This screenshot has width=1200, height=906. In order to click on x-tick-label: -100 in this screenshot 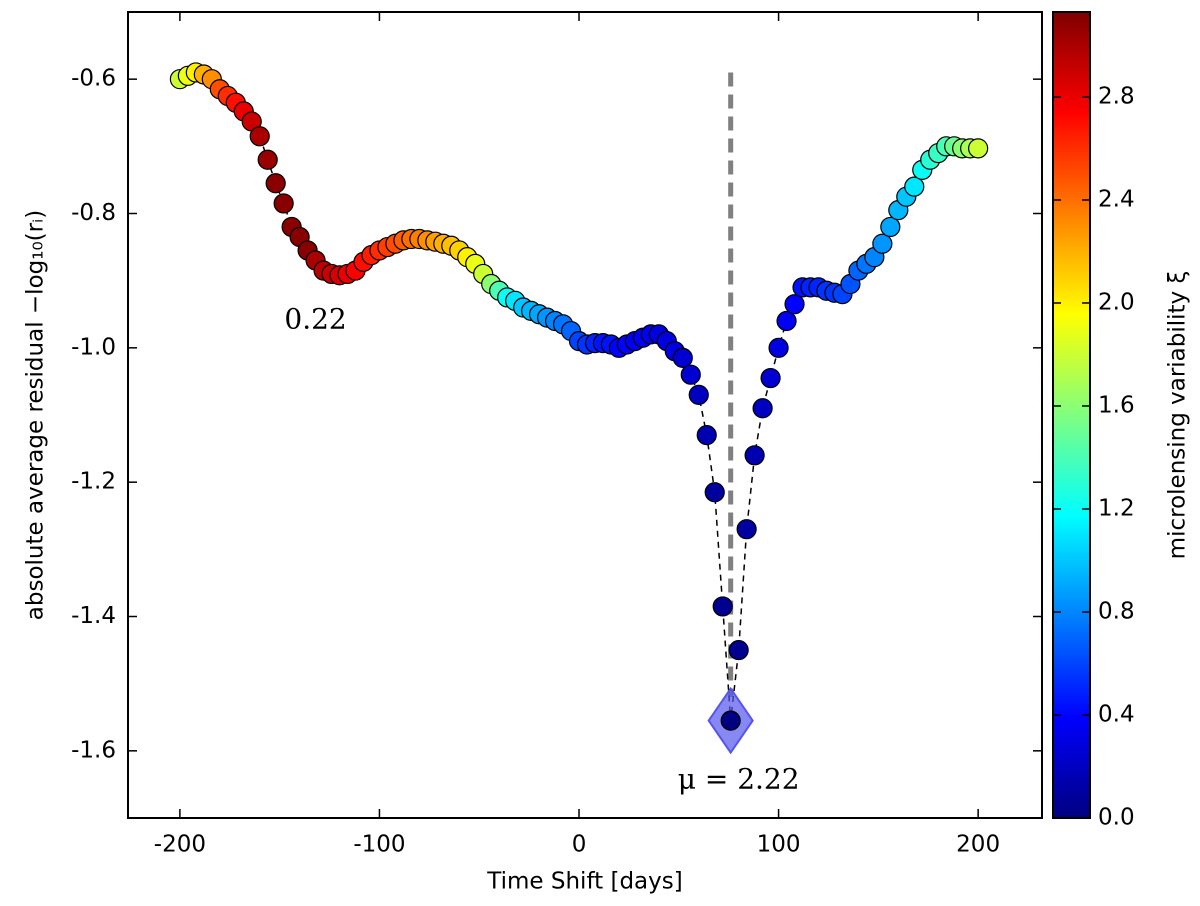, I will do `click(379, 845)`.